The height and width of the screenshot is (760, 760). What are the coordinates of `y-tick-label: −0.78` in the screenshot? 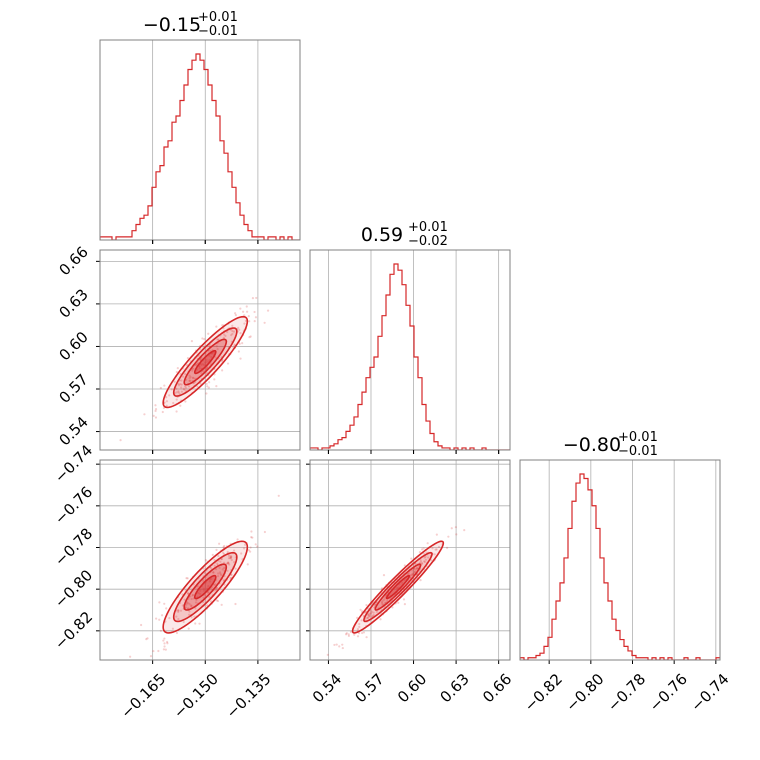 It's located at (73, 547).